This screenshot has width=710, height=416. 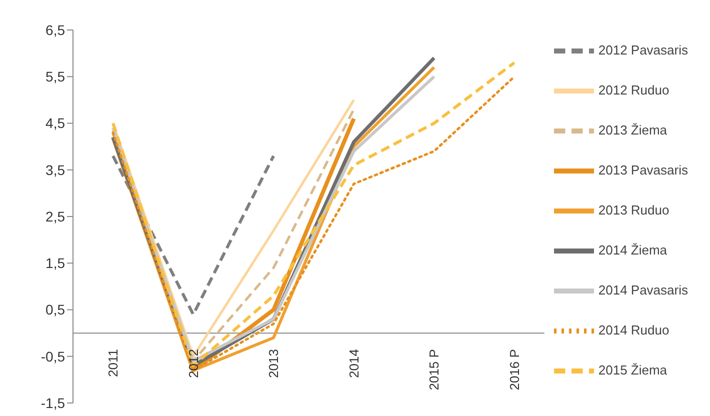 I want to click on y-tick-label: 5,5, so click(x=56, y=76).